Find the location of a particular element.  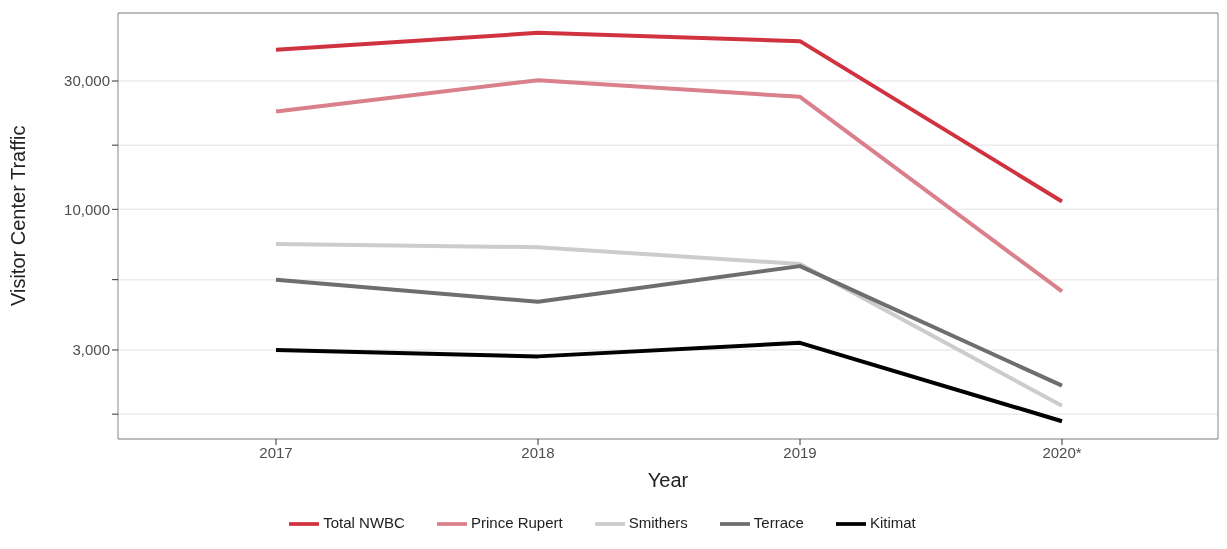

legend-label: Prince Rupert is located at coordinates (516, 522).